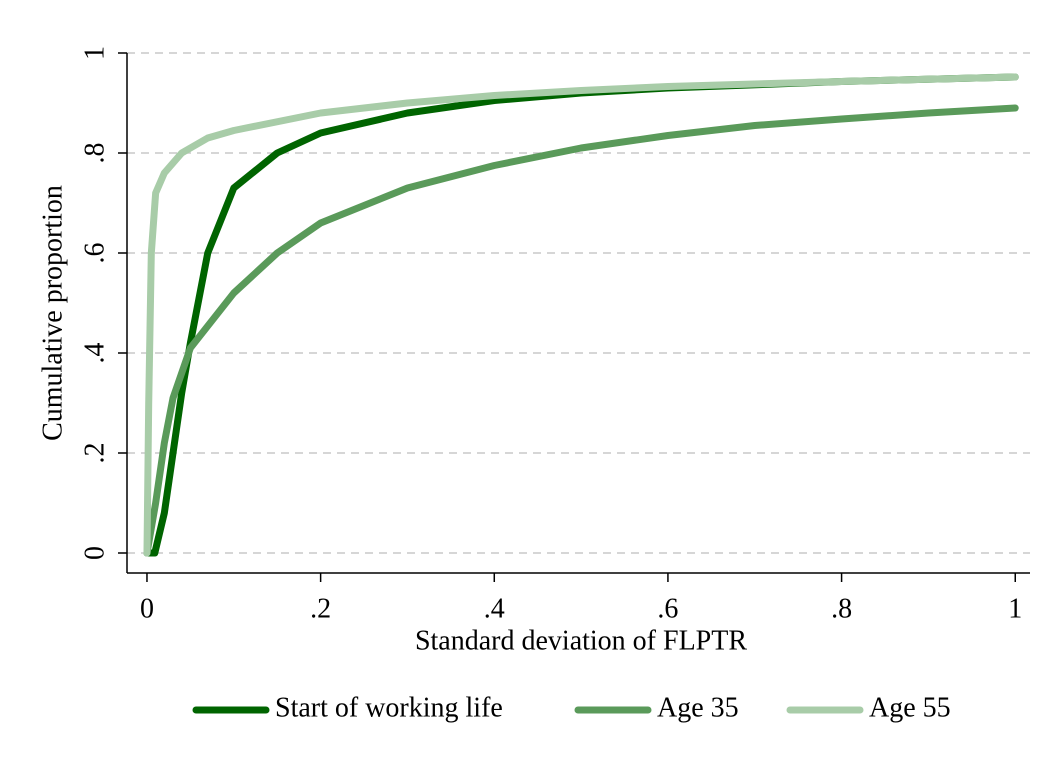  Describe the element at coordinates (94, 53) in the screenshot. I see `y-tick-label: 1` at that location.